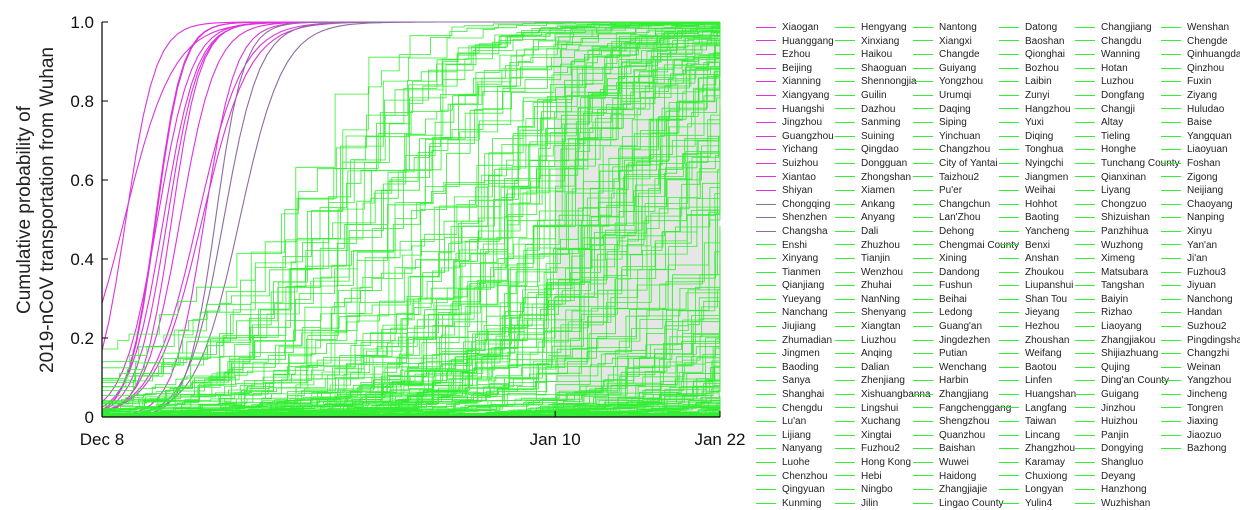  What do you see at coordinates (1202, 245) in the screenshot?
I see `legend-label: Yan'an` at bounding box center [1202, 245].